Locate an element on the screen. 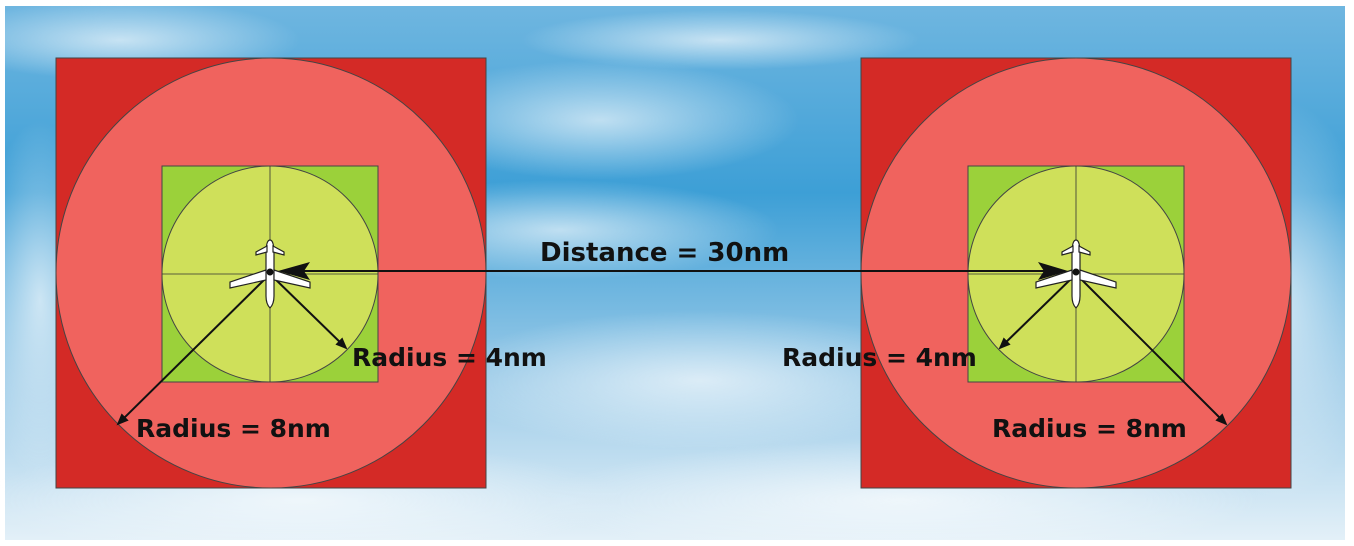  distance-arrow-right is located at coordinates (1053, 271).